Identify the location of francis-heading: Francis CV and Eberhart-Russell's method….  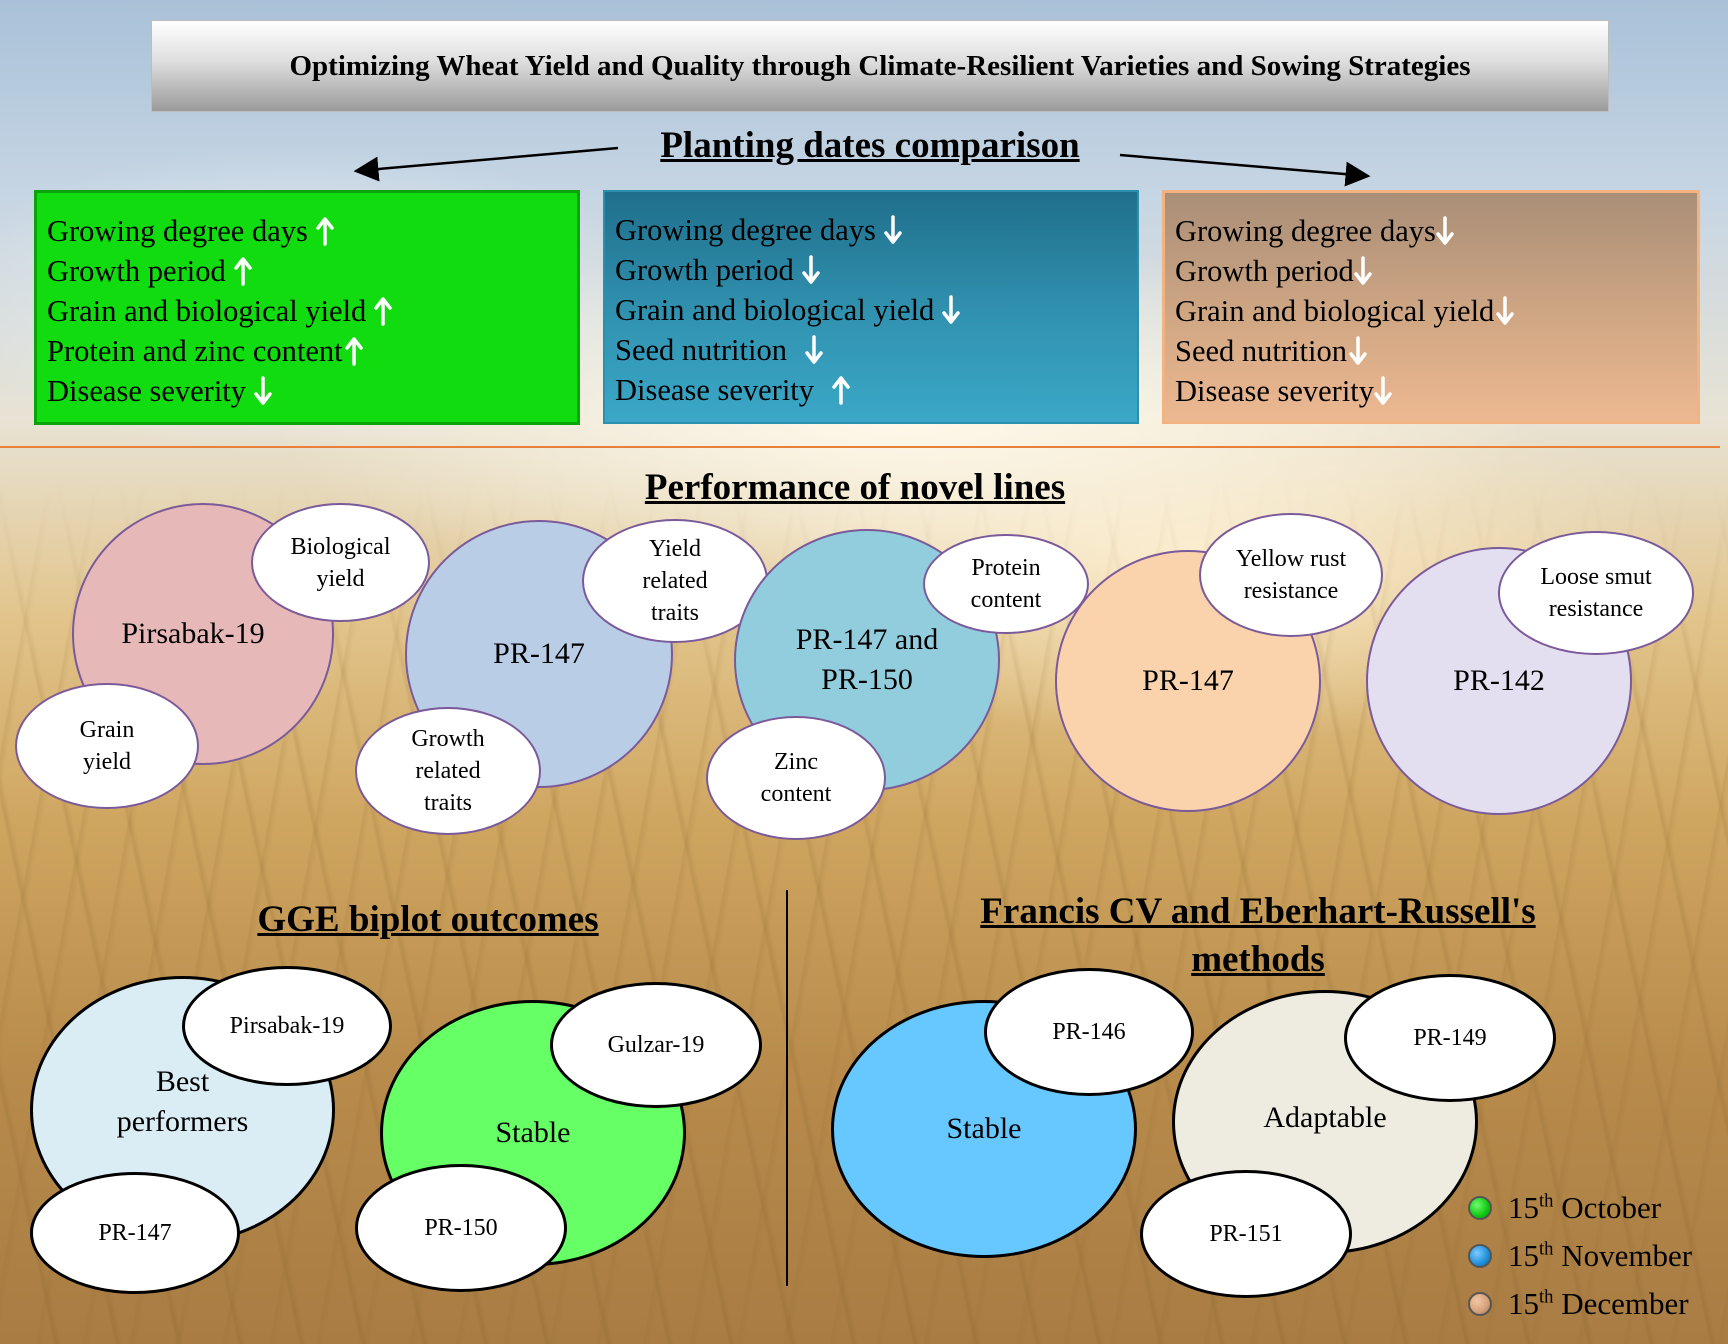
(1258, 936).